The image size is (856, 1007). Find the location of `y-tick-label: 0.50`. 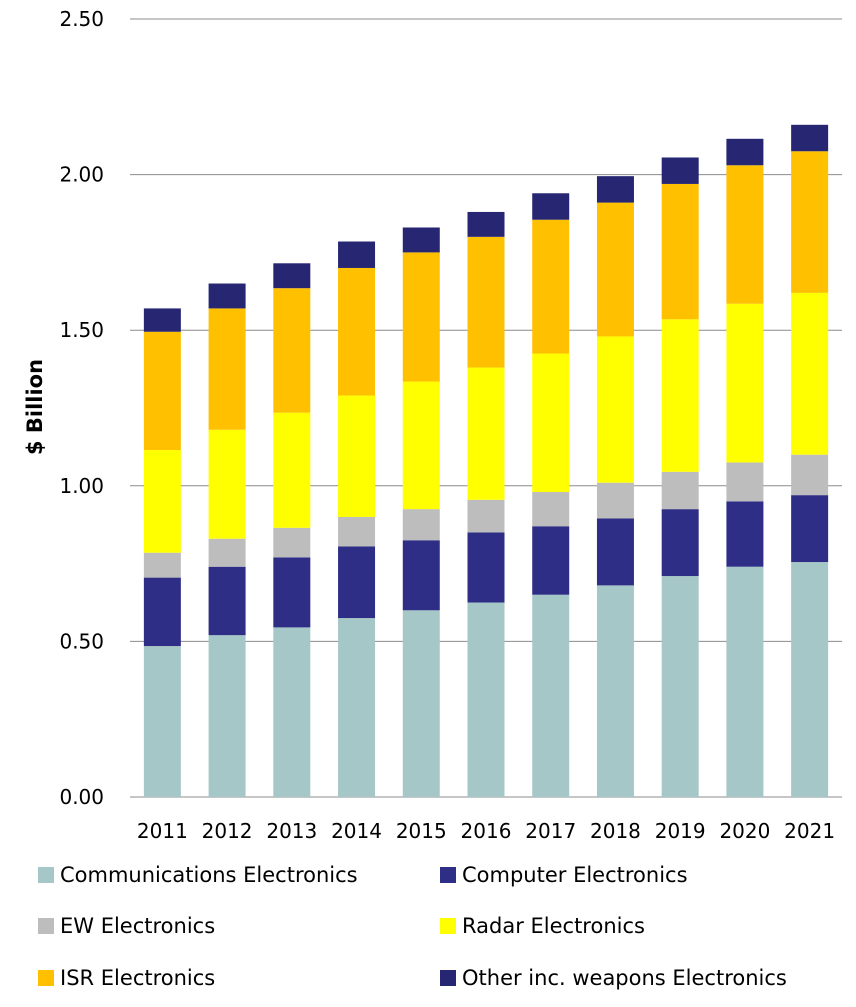

y-tick-label: 0.50 is located at coordinates (81, 641).